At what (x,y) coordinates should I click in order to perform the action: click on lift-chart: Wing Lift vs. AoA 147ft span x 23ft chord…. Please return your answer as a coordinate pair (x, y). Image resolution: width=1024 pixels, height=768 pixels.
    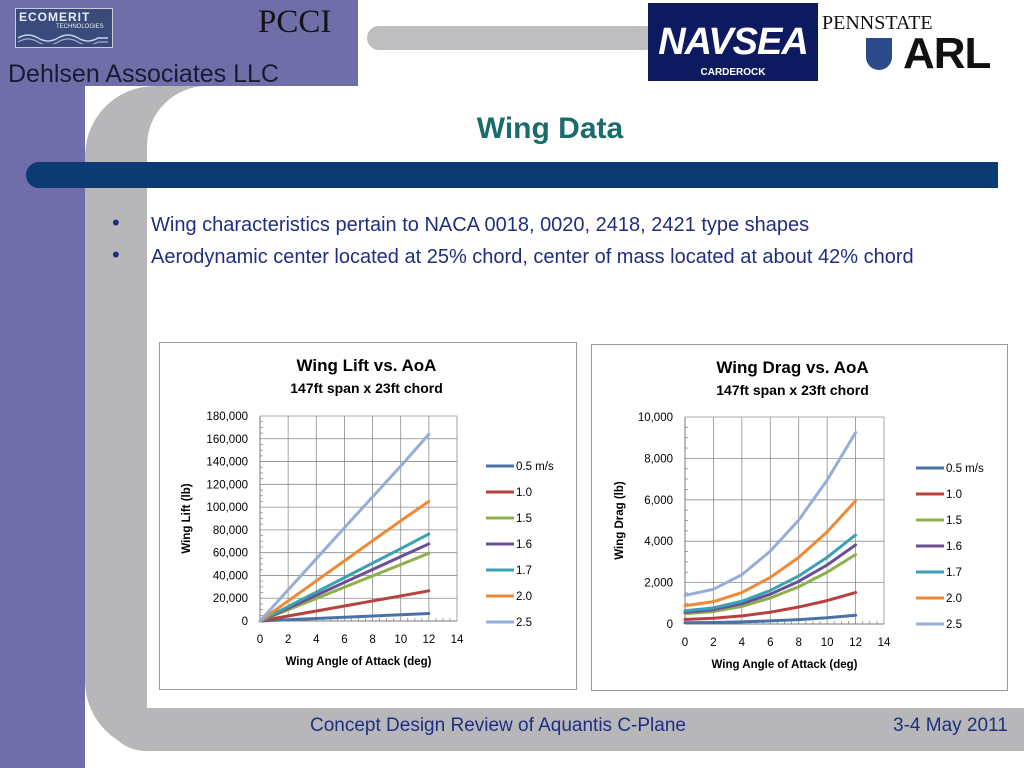
    Looking at the image, I should click on (367, 512).